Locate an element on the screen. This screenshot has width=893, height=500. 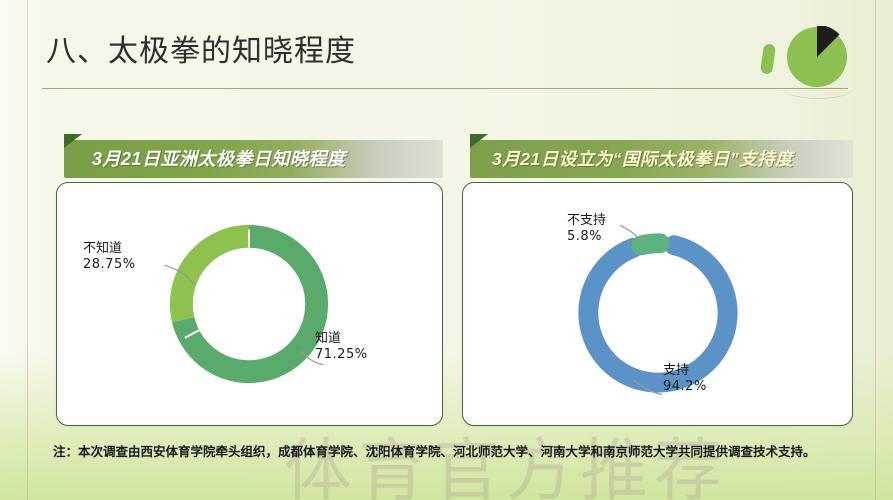
label-zhidao: 知道 71.25% is located at coordinates (341, 347).